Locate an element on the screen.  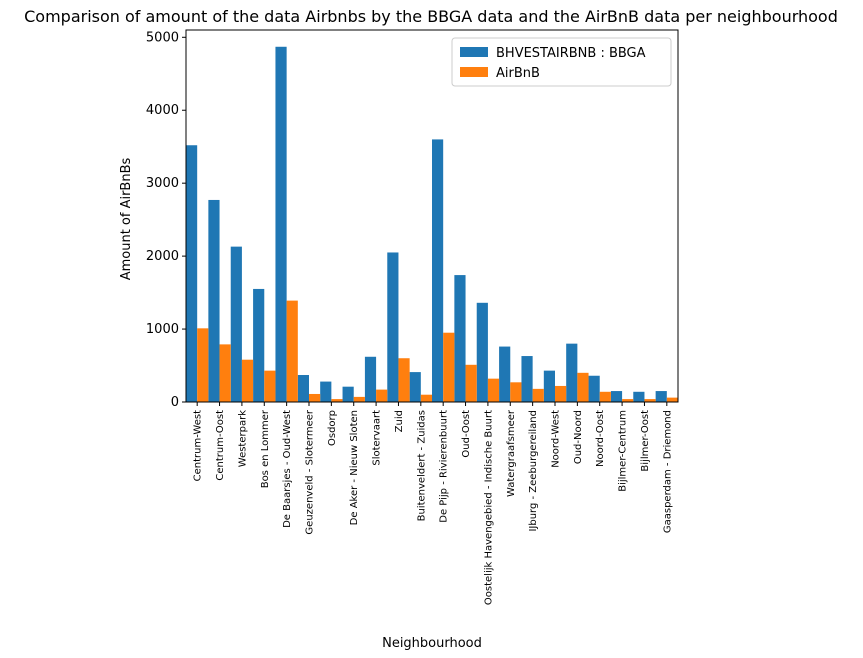
x-tick-label: Osdorp is located at coordinates (332, 428).